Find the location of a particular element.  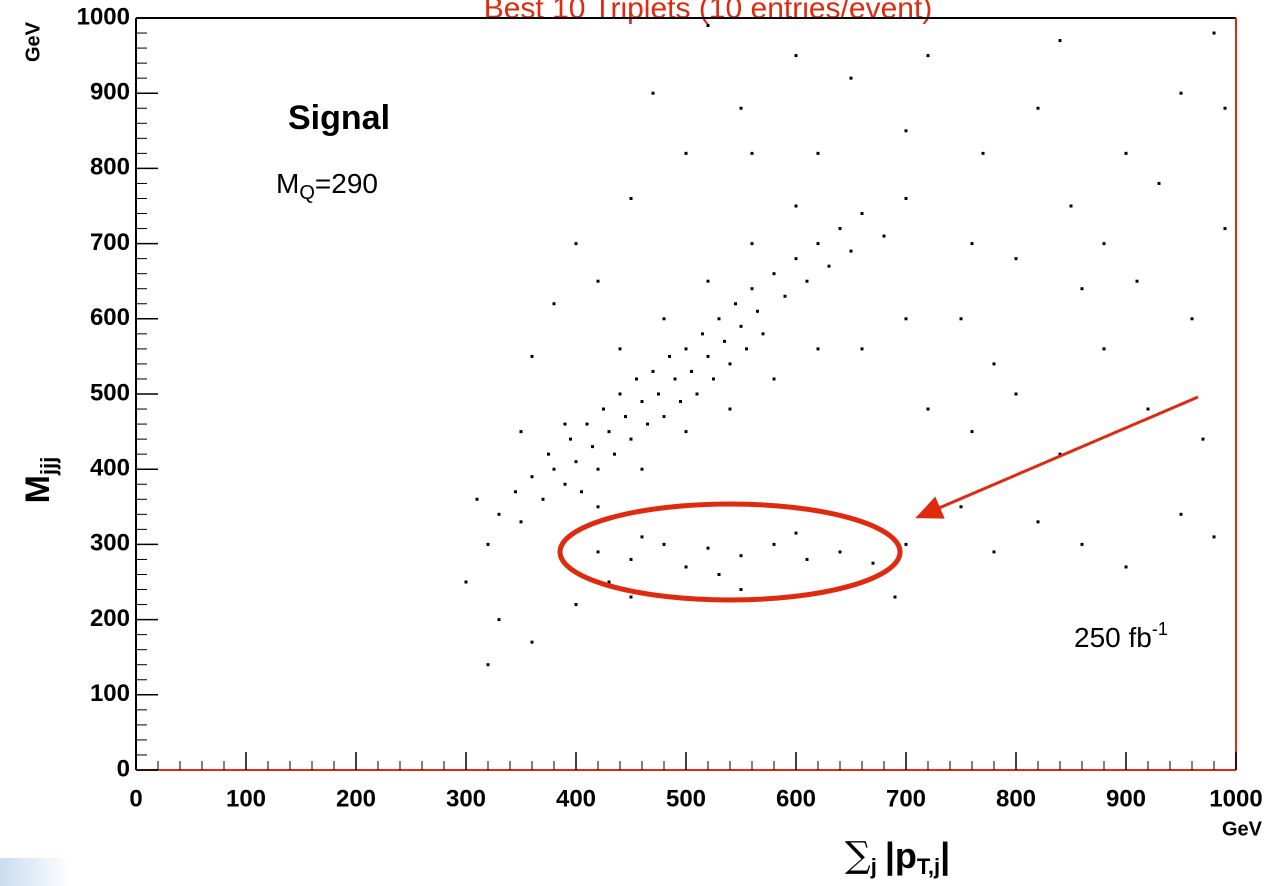

y-tick-label: 800 is located at coordinates (110, 167).